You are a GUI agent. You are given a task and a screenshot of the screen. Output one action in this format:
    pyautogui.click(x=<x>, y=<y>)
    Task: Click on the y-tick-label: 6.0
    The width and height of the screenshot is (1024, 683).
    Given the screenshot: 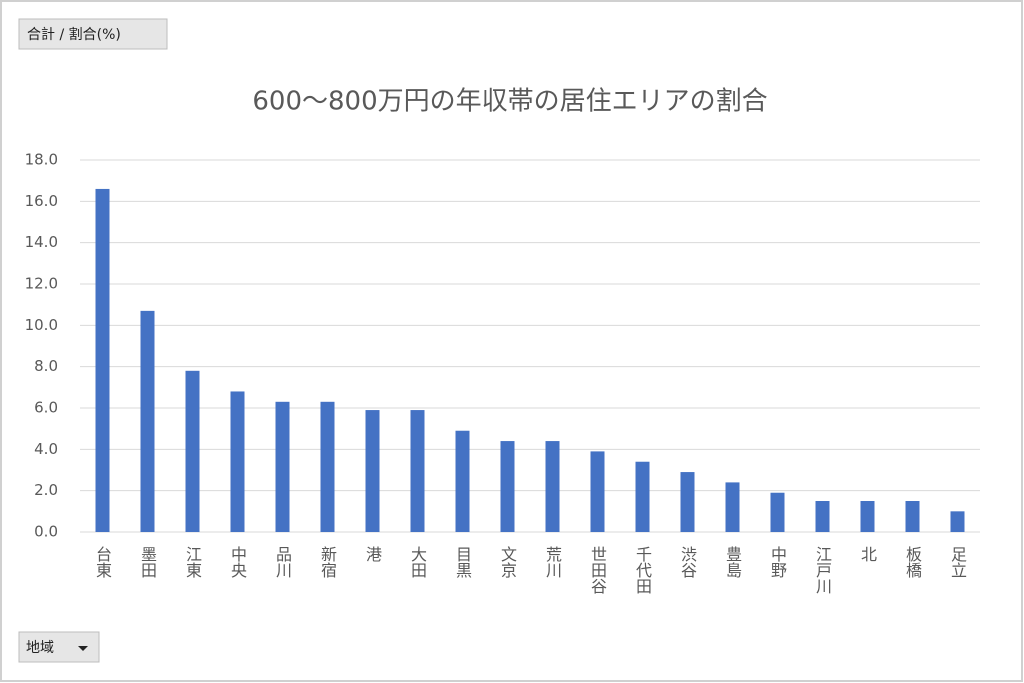 What is the action you would take?
    pyautogui.click(x=46, y=408)
    